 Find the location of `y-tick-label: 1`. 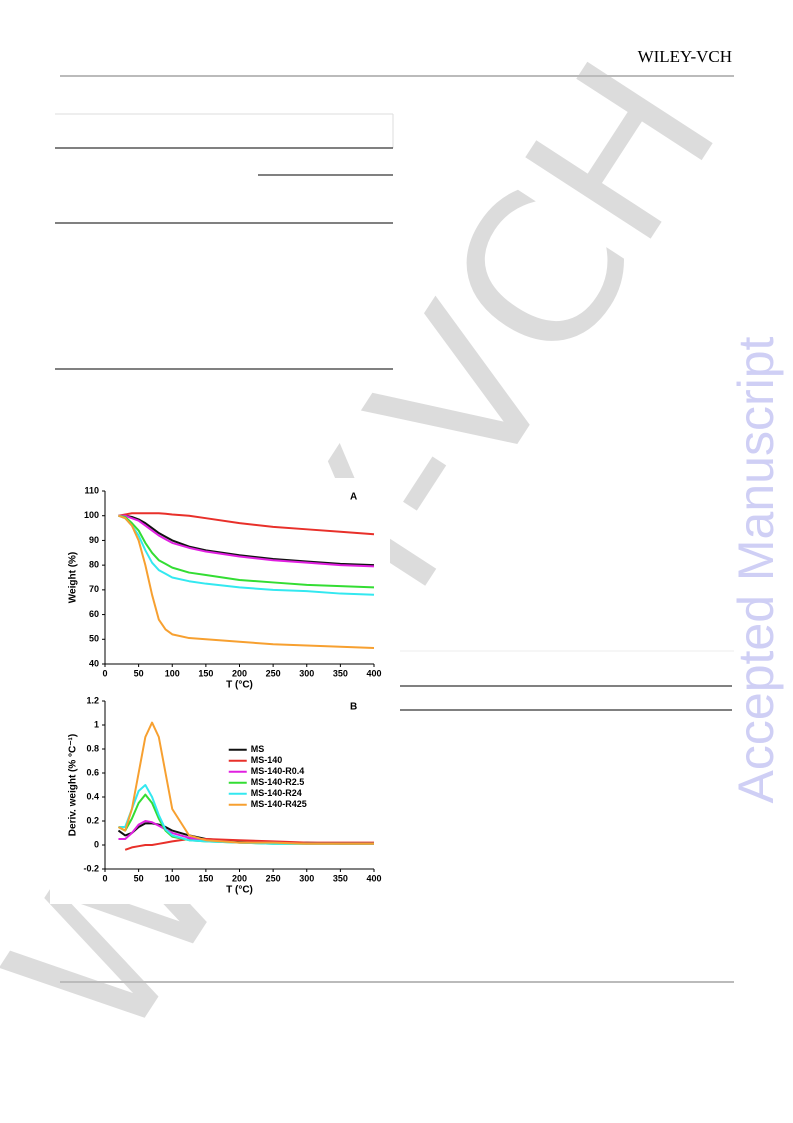

y-tick-label: 1 is located at coordinates (96, 724).